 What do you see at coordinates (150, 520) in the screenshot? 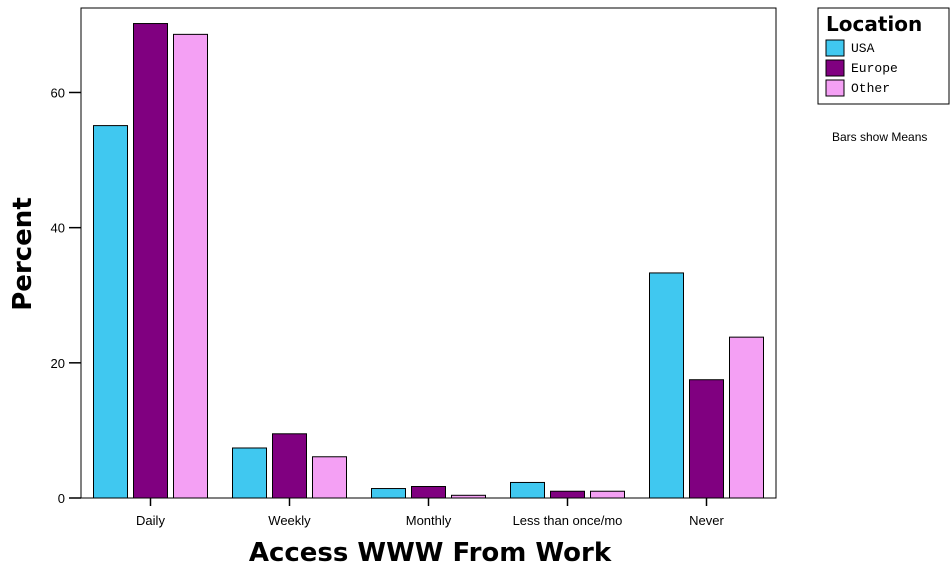
I see `x-tick-label: Daily` at bounding box center [150, 520].